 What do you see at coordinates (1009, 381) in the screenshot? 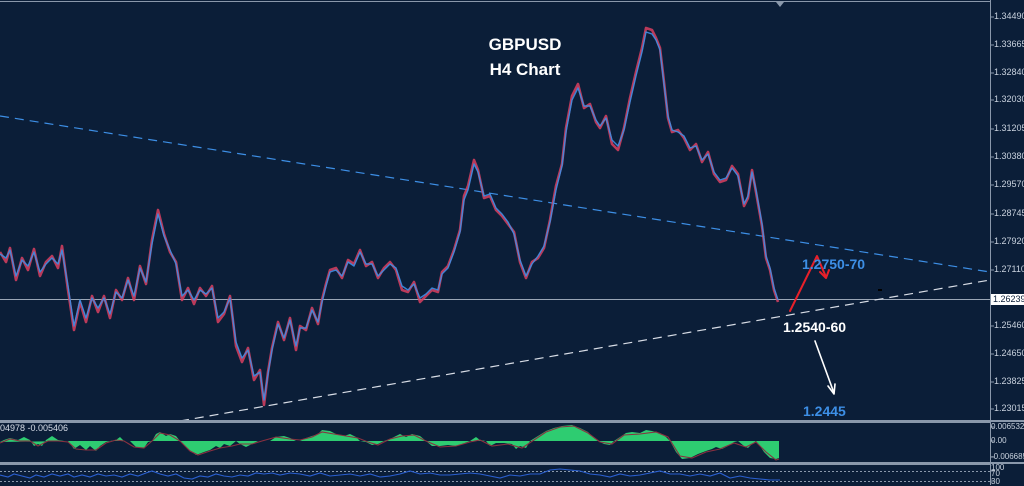
I see `price-tick: 1.23825` at bounding box center [1009, 381].